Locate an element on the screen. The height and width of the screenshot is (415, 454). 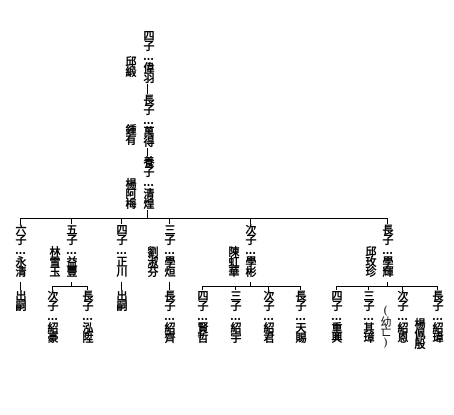
grandchild-eldest-son-hongsheng: 長子…泓陞 is located at coordinates (87, 316).